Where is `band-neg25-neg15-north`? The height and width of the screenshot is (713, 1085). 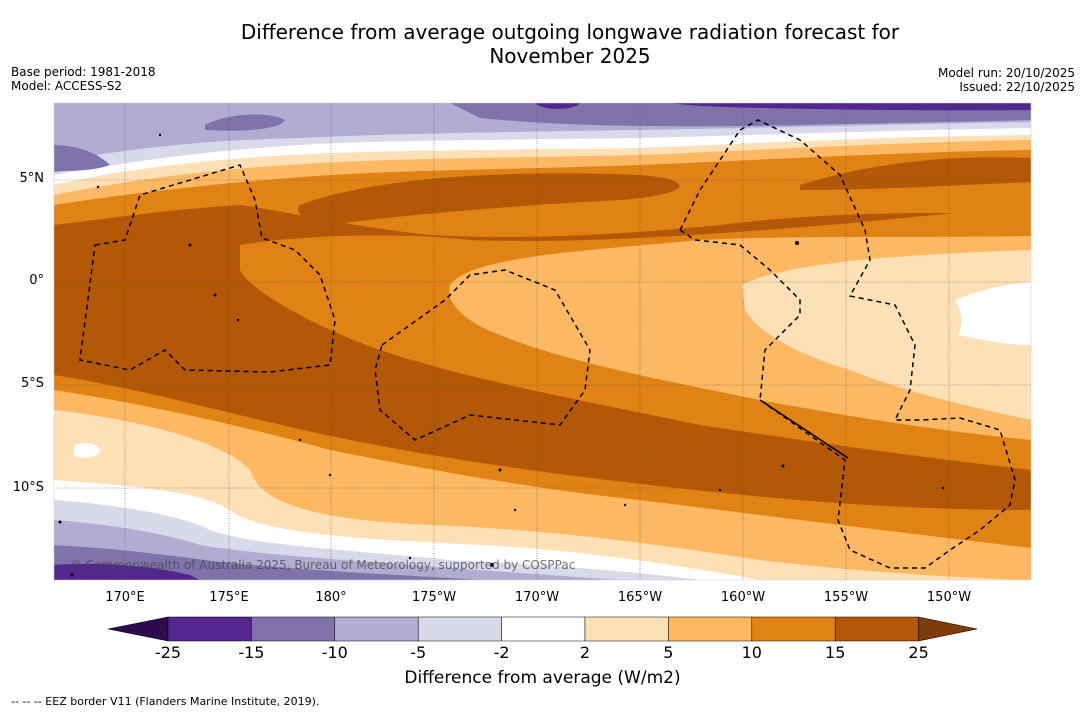 band-neg25-neg15-north is located at coordinates (557, 106).